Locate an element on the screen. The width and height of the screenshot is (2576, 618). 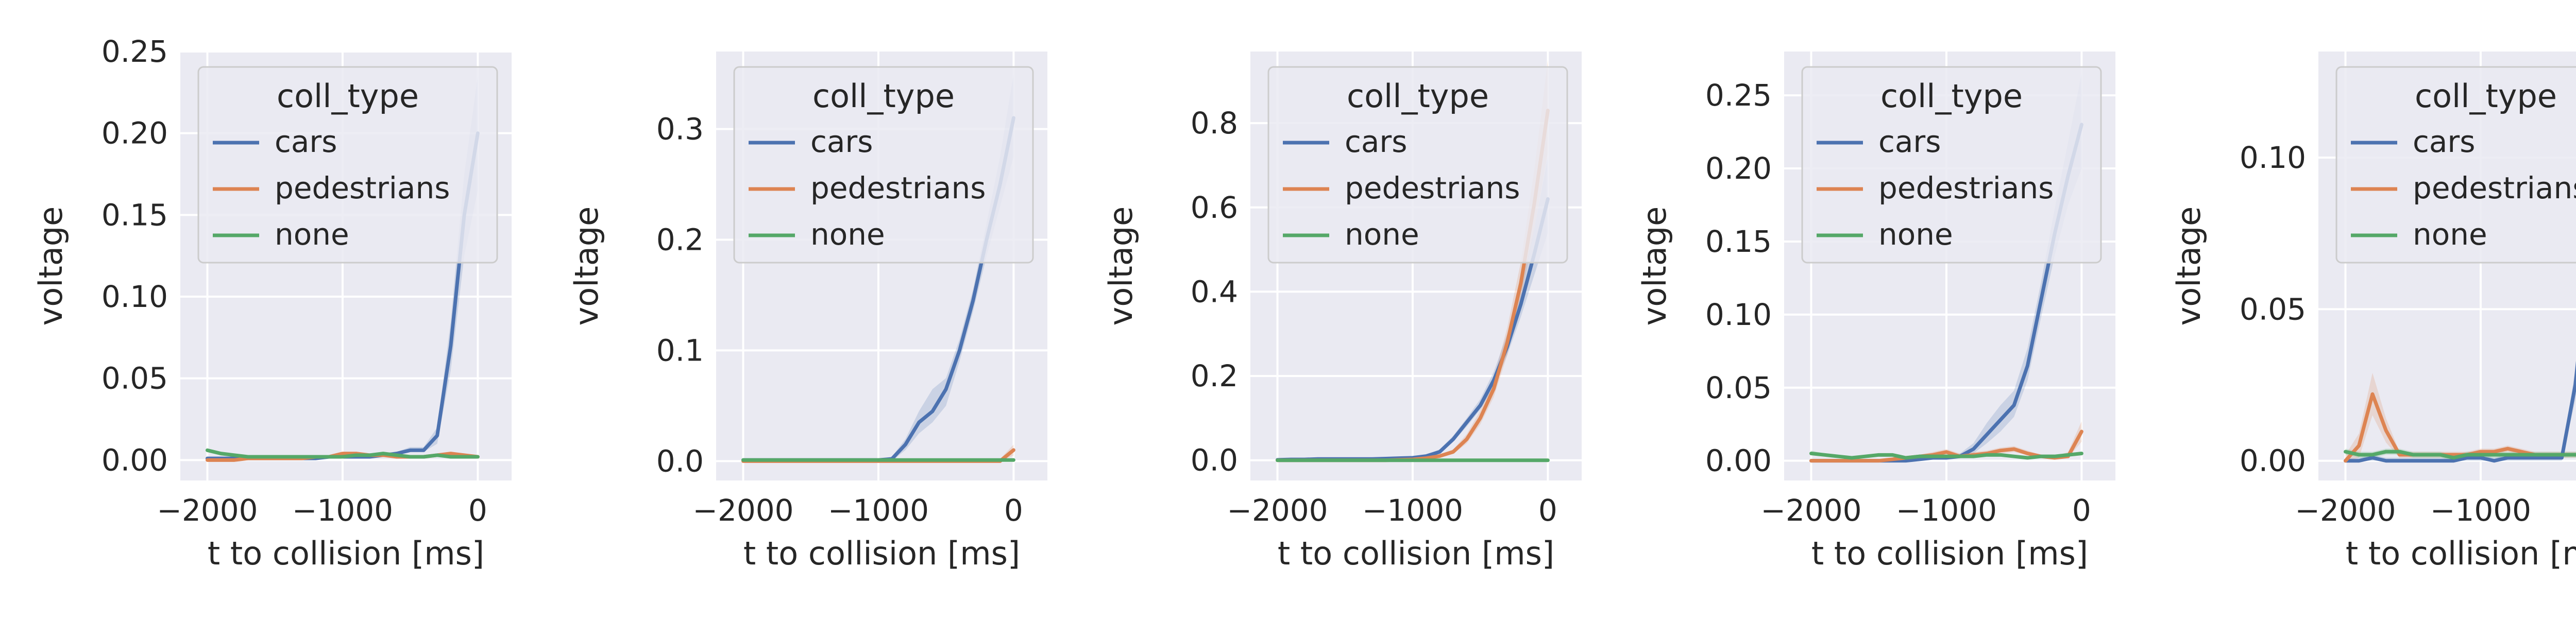
y-tick-label: 0.4 is located at coordinates (1214, 291).